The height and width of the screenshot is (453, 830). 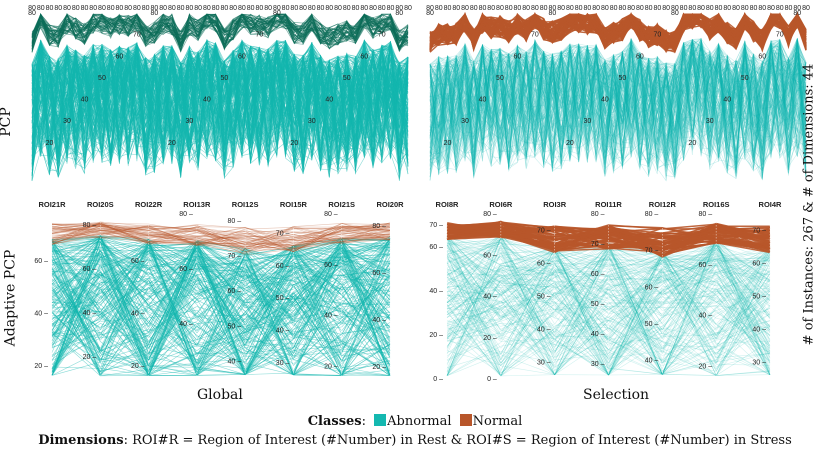 I want to click on axis-name-roi20s: ROI20S, so click(x=100, y=204).